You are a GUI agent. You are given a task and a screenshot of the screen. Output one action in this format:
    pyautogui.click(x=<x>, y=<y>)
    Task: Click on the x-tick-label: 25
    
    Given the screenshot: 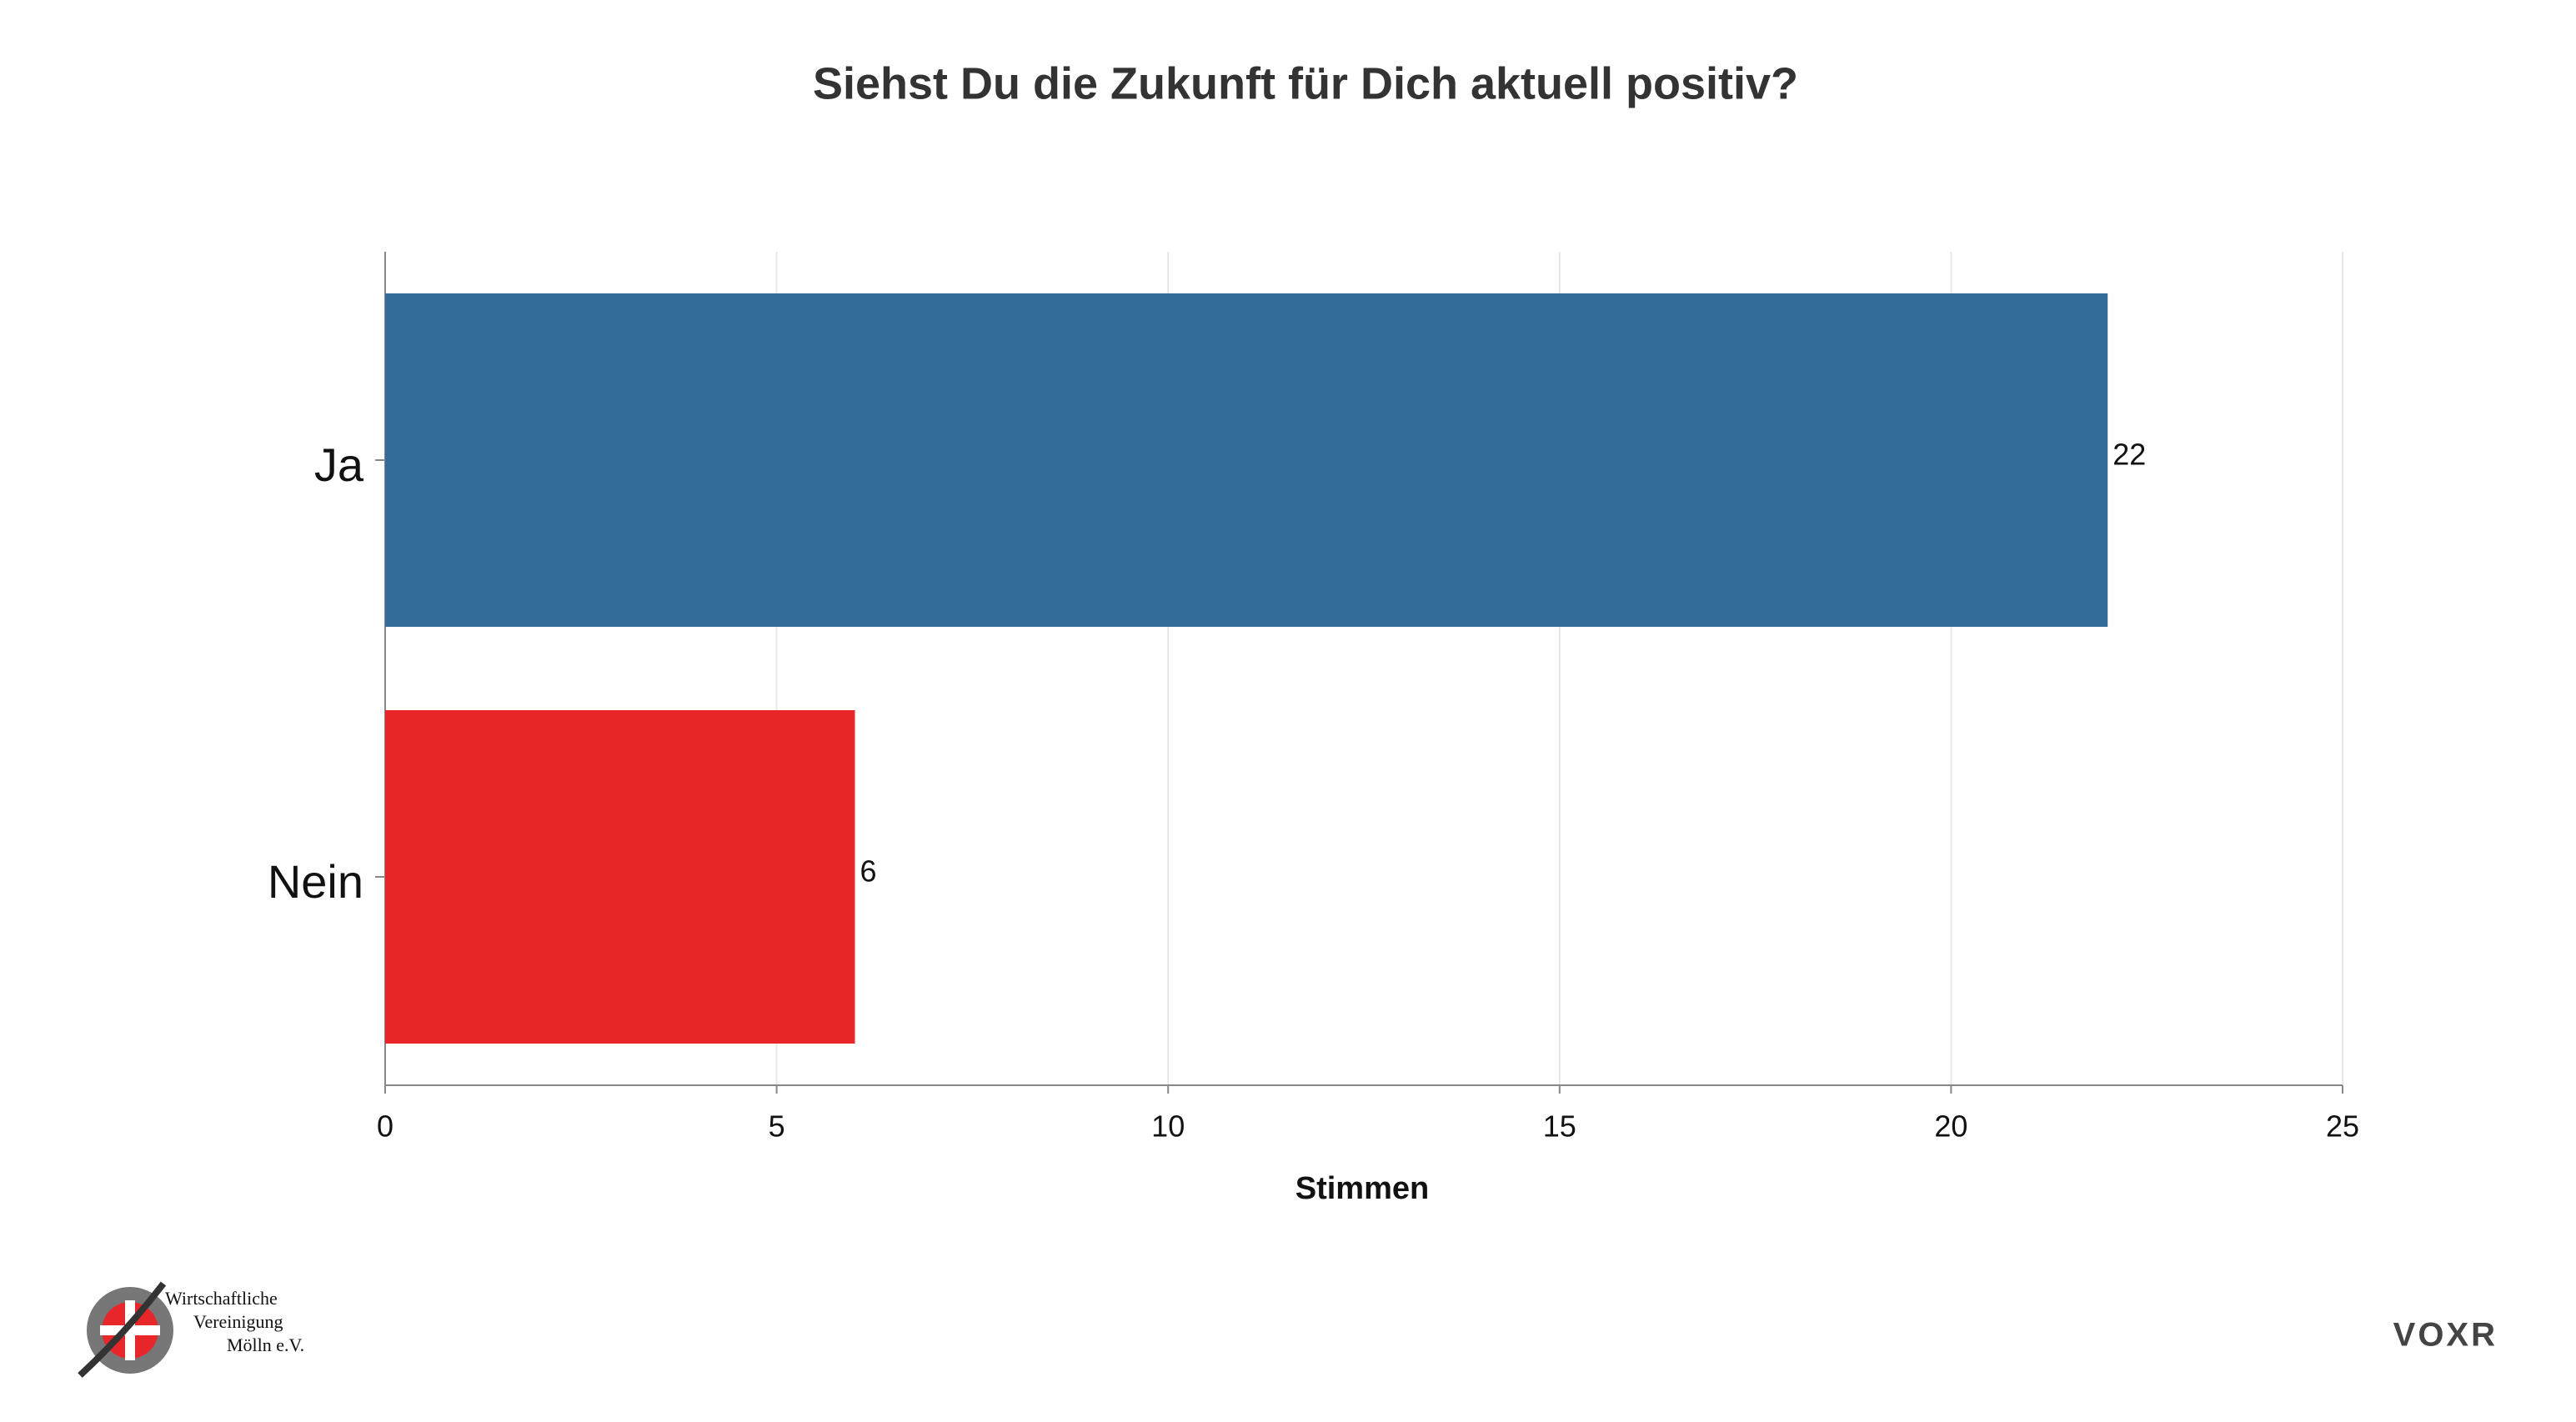 What is the action you would take?
    pyautogui.click(x=2342, y=1127)
    